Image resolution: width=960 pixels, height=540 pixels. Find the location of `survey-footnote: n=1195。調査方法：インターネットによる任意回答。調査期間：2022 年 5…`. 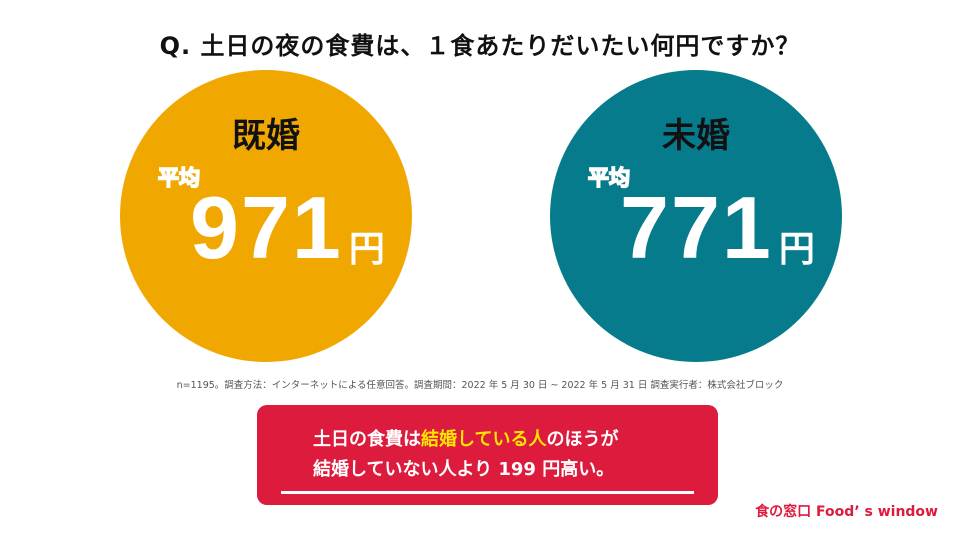

survey-footnote: n=1195。調査方法：インターネットによる任意回答。調査期間：2022 年 5… is located at coordinates (480, 384).